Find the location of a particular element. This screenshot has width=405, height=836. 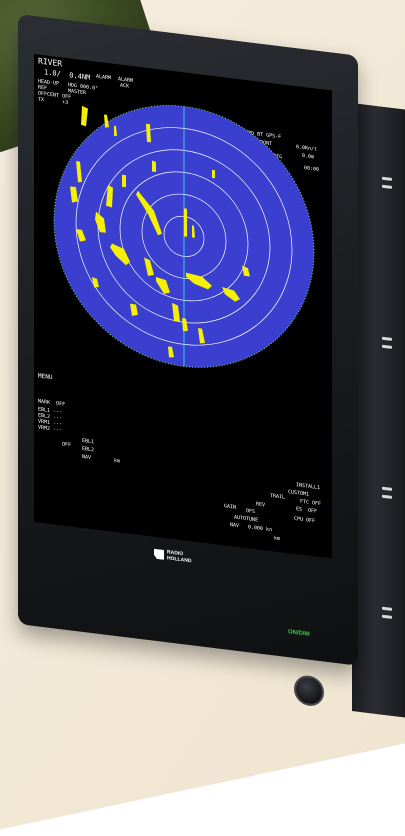

nav-label-right: NAV is located at coordinates (235, 526).